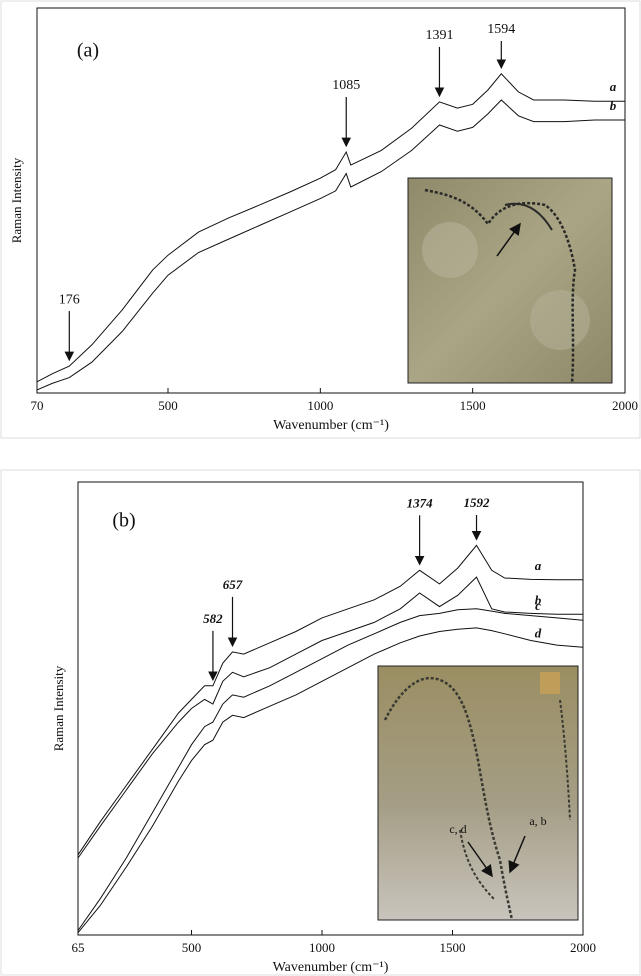 Image resolution: width=641 pixels, height=976 pixels. I want to click on panel-label: (a), so click(88, 51).